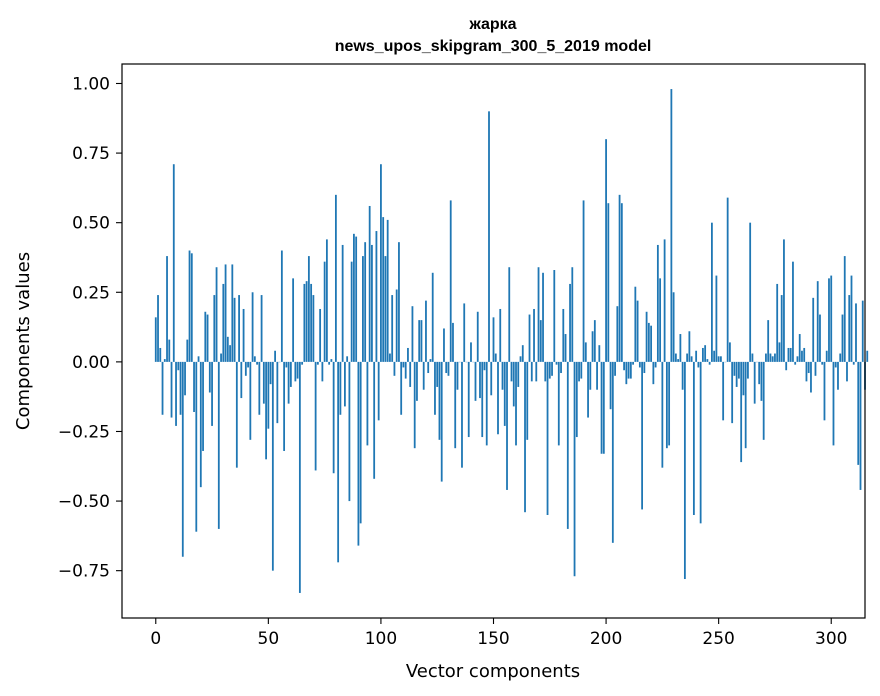  What do you see at coordinates (23, 341) in the screenshot?
I see `y-axis-label: Components values` at bounding box center [23, 341].